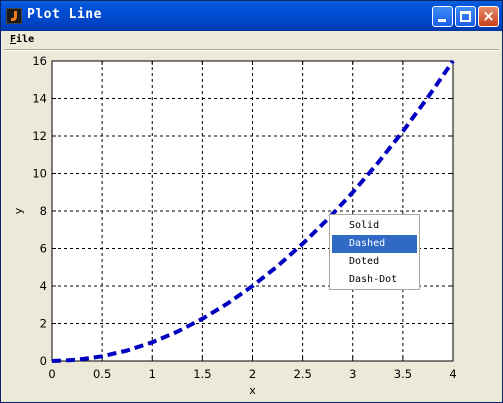  I want to click on line-style-context-menu: Solid Dashed Doted Dash-Dot, so click(374, 252).